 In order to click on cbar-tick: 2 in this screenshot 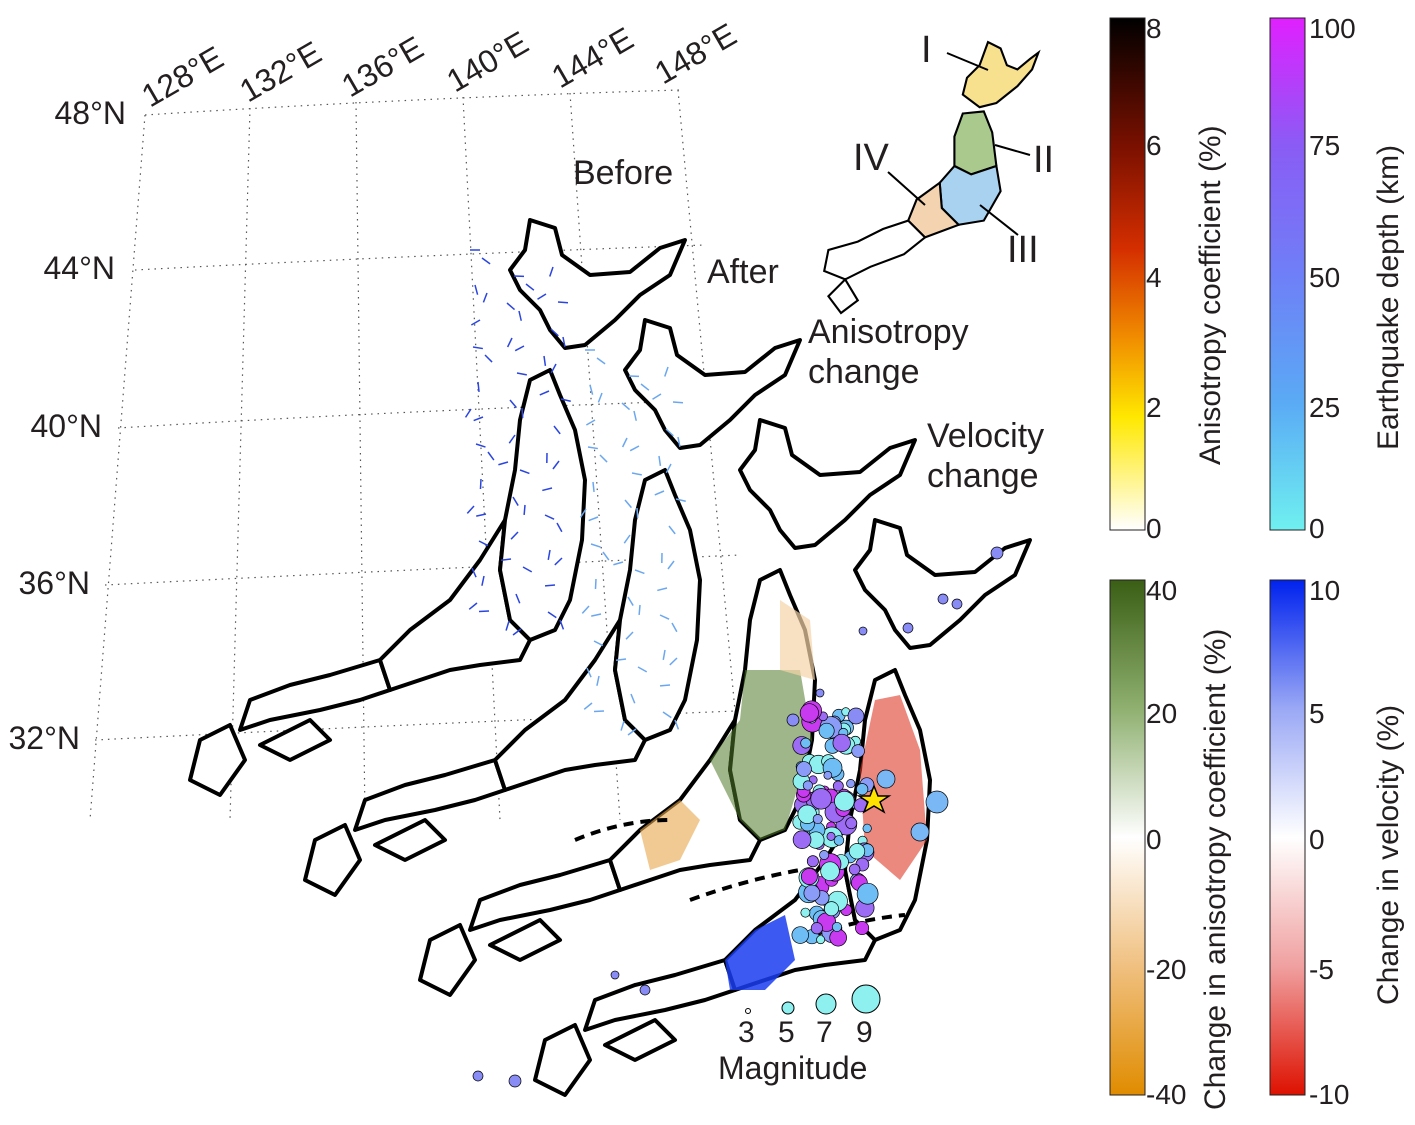, I will do `click(1154, 407)`.